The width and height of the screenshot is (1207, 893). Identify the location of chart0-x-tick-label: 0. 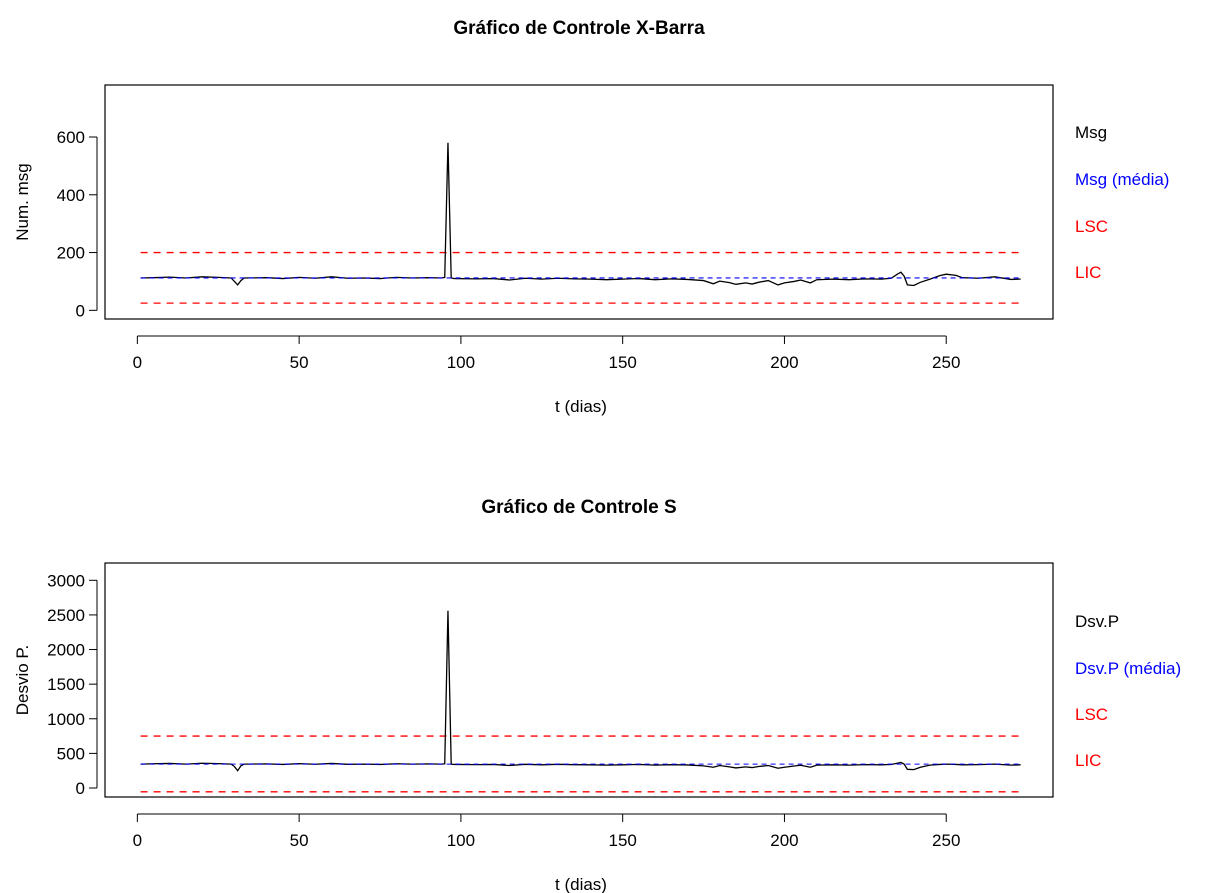
(137, 362).